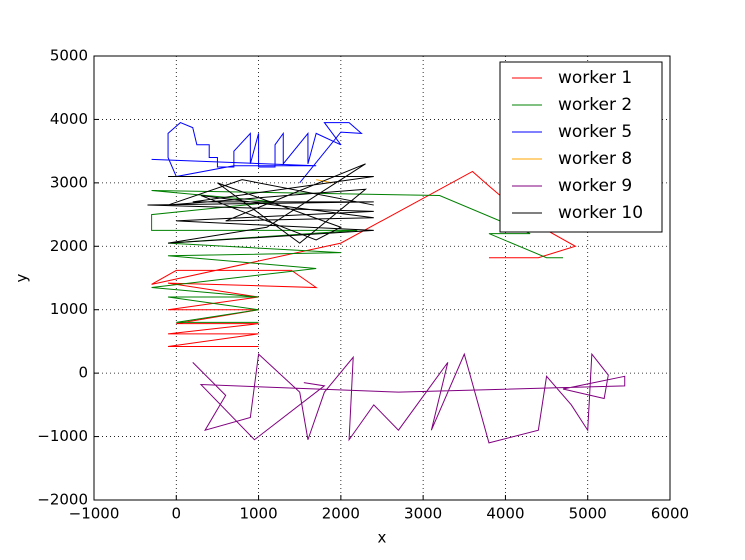  Describe the element at coordinates (600, 213) in the screenshot. I see `legend-label: worker 10` at that location.